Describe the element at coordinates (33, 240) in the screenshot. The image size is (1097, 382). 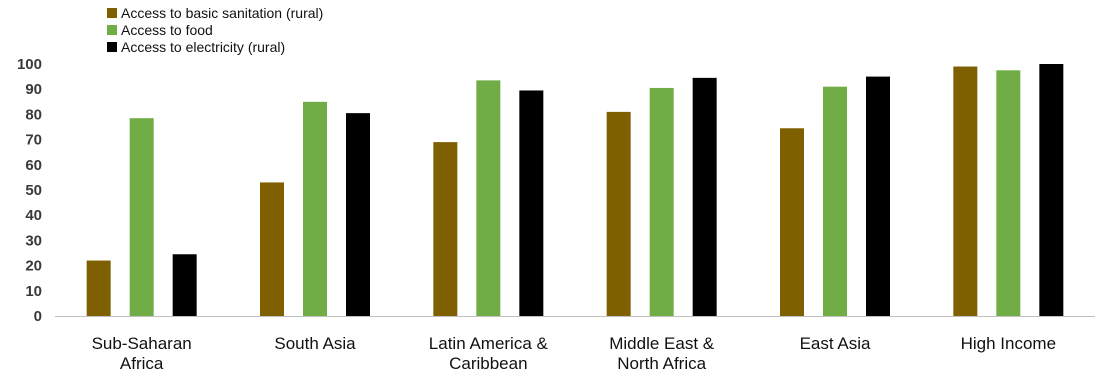
I see `y-tick-label: 30` at that location.